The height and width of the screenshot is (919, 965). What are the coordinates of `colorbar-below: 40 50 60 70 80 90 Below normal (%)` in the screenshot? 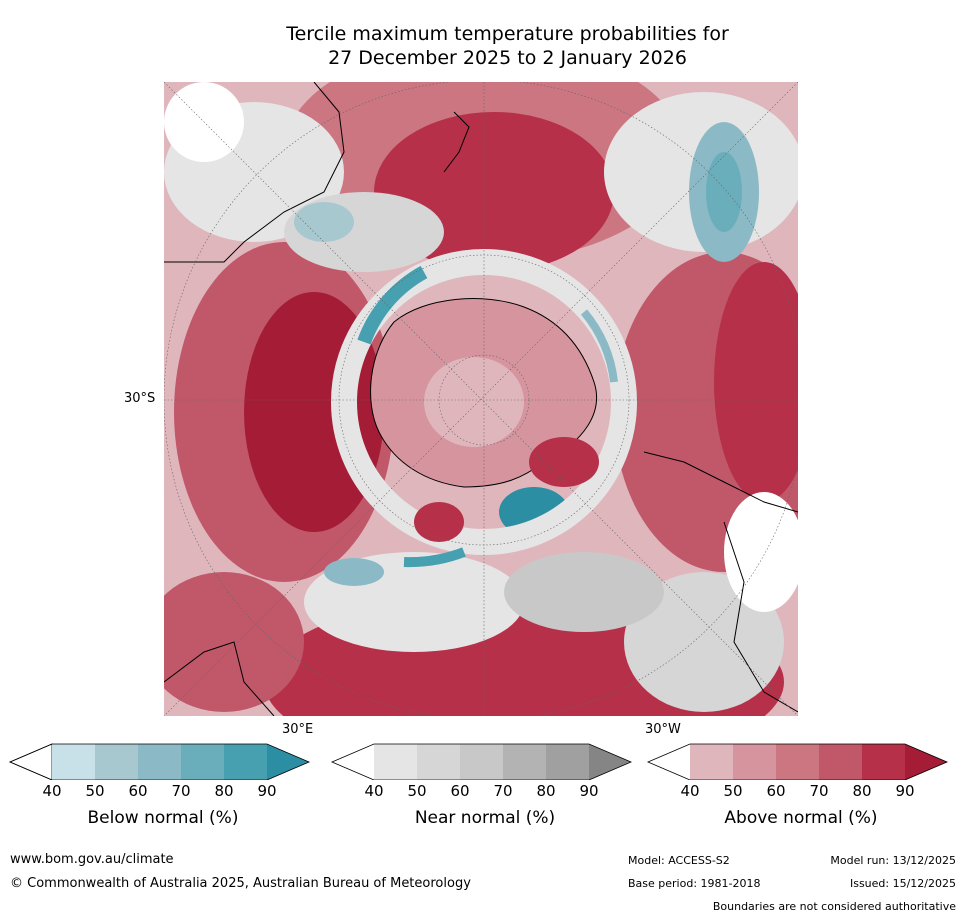 It's located at (163, 790).